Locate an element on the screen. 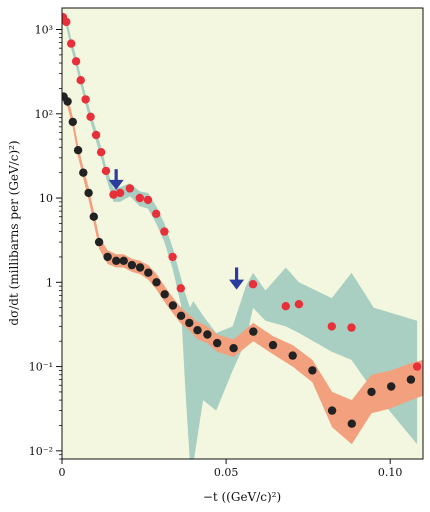  x-tick-label: 0 is located at coordinates (62, 472).